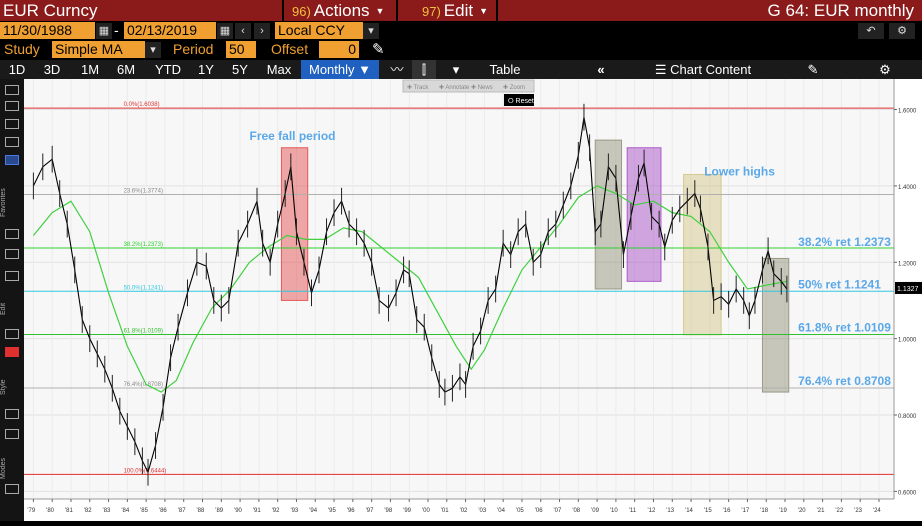 This screenshot has width=922, height=526. What do you see at coordinates (458, 10) in the screenshot?
I see `edit-label: Edit` at bounding box center [458, 10].